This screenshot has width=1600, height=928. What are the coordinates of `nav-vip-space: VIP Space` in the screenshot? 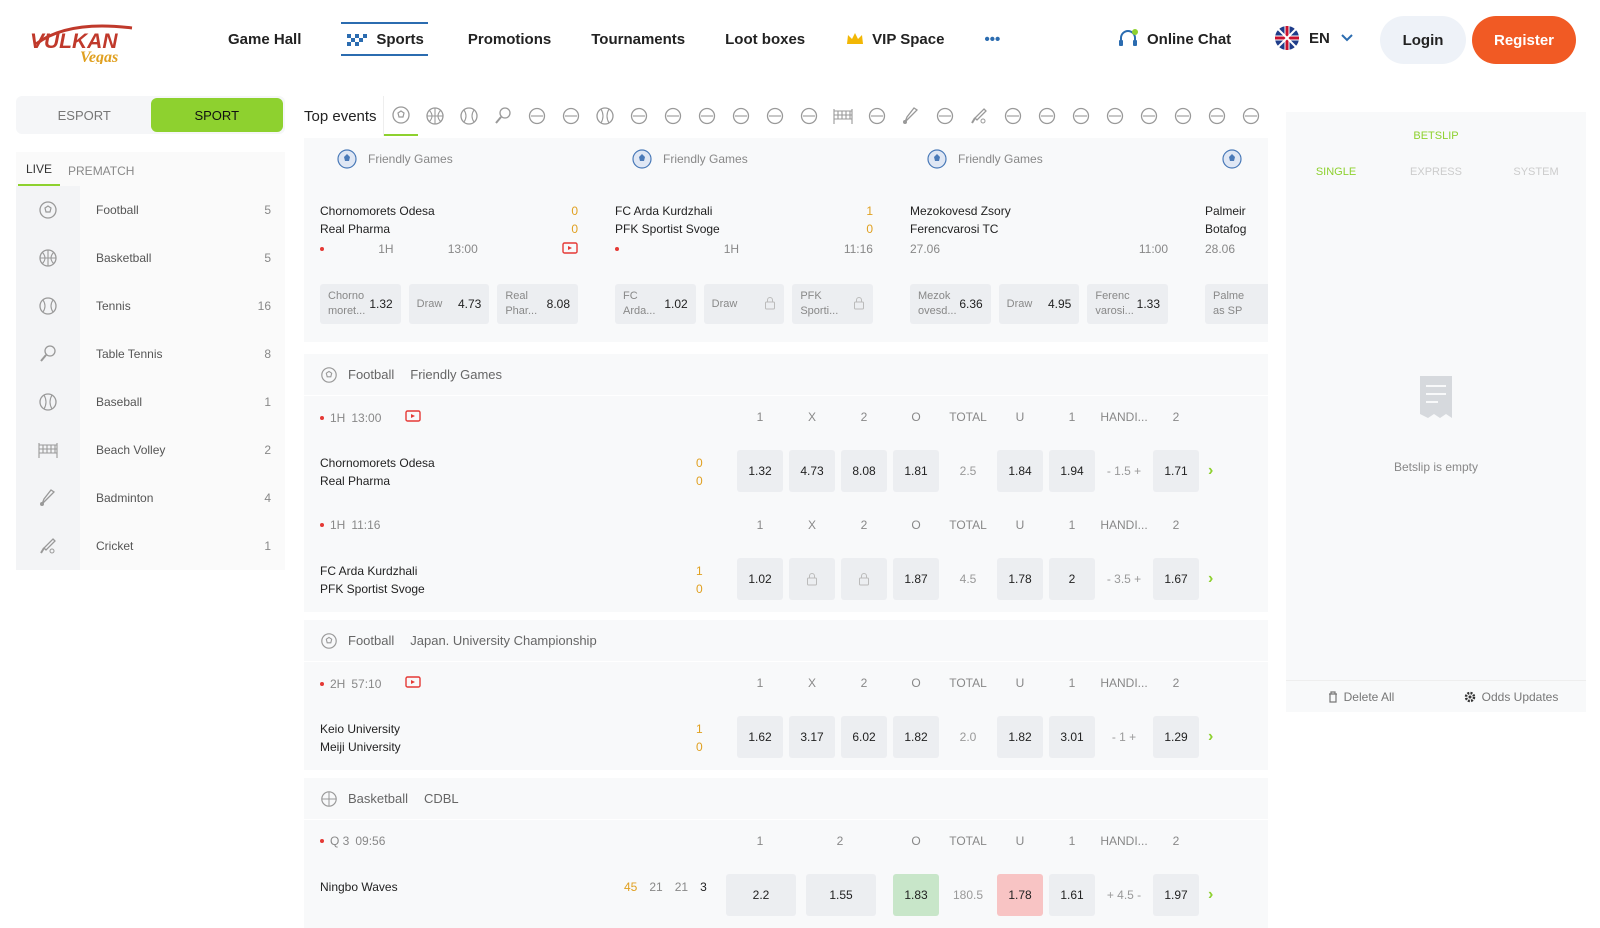 It's located at (894, 39).